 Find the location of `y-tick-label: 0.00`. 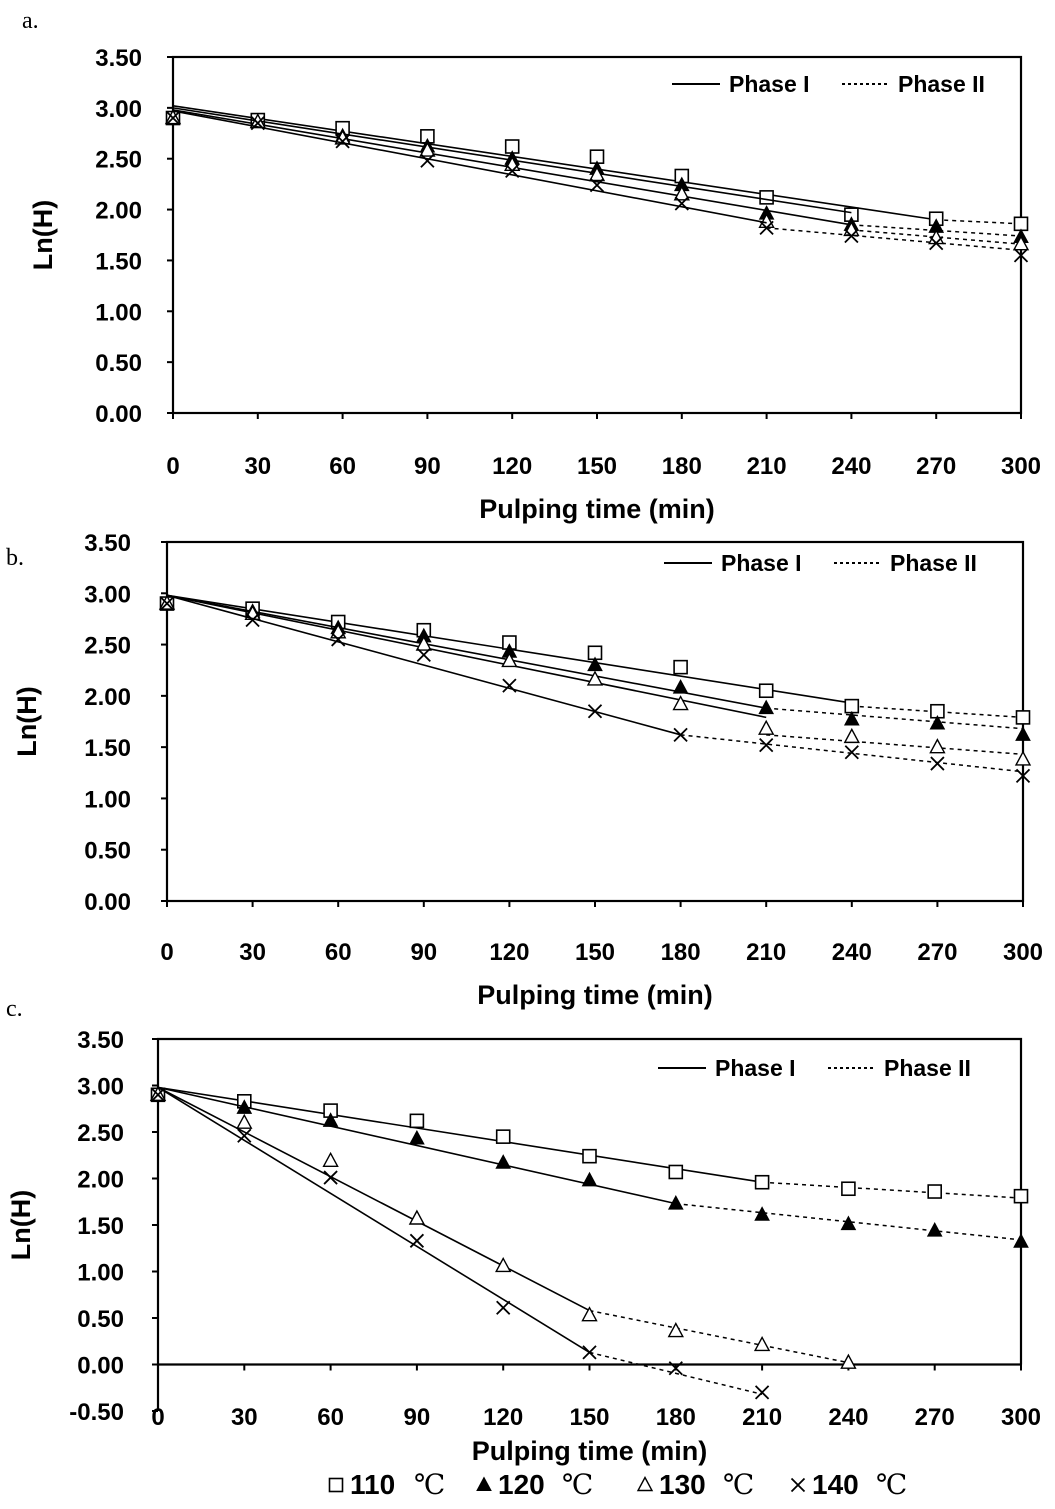

y-tick-label: 0.00 is located at coordinates (107, 902).